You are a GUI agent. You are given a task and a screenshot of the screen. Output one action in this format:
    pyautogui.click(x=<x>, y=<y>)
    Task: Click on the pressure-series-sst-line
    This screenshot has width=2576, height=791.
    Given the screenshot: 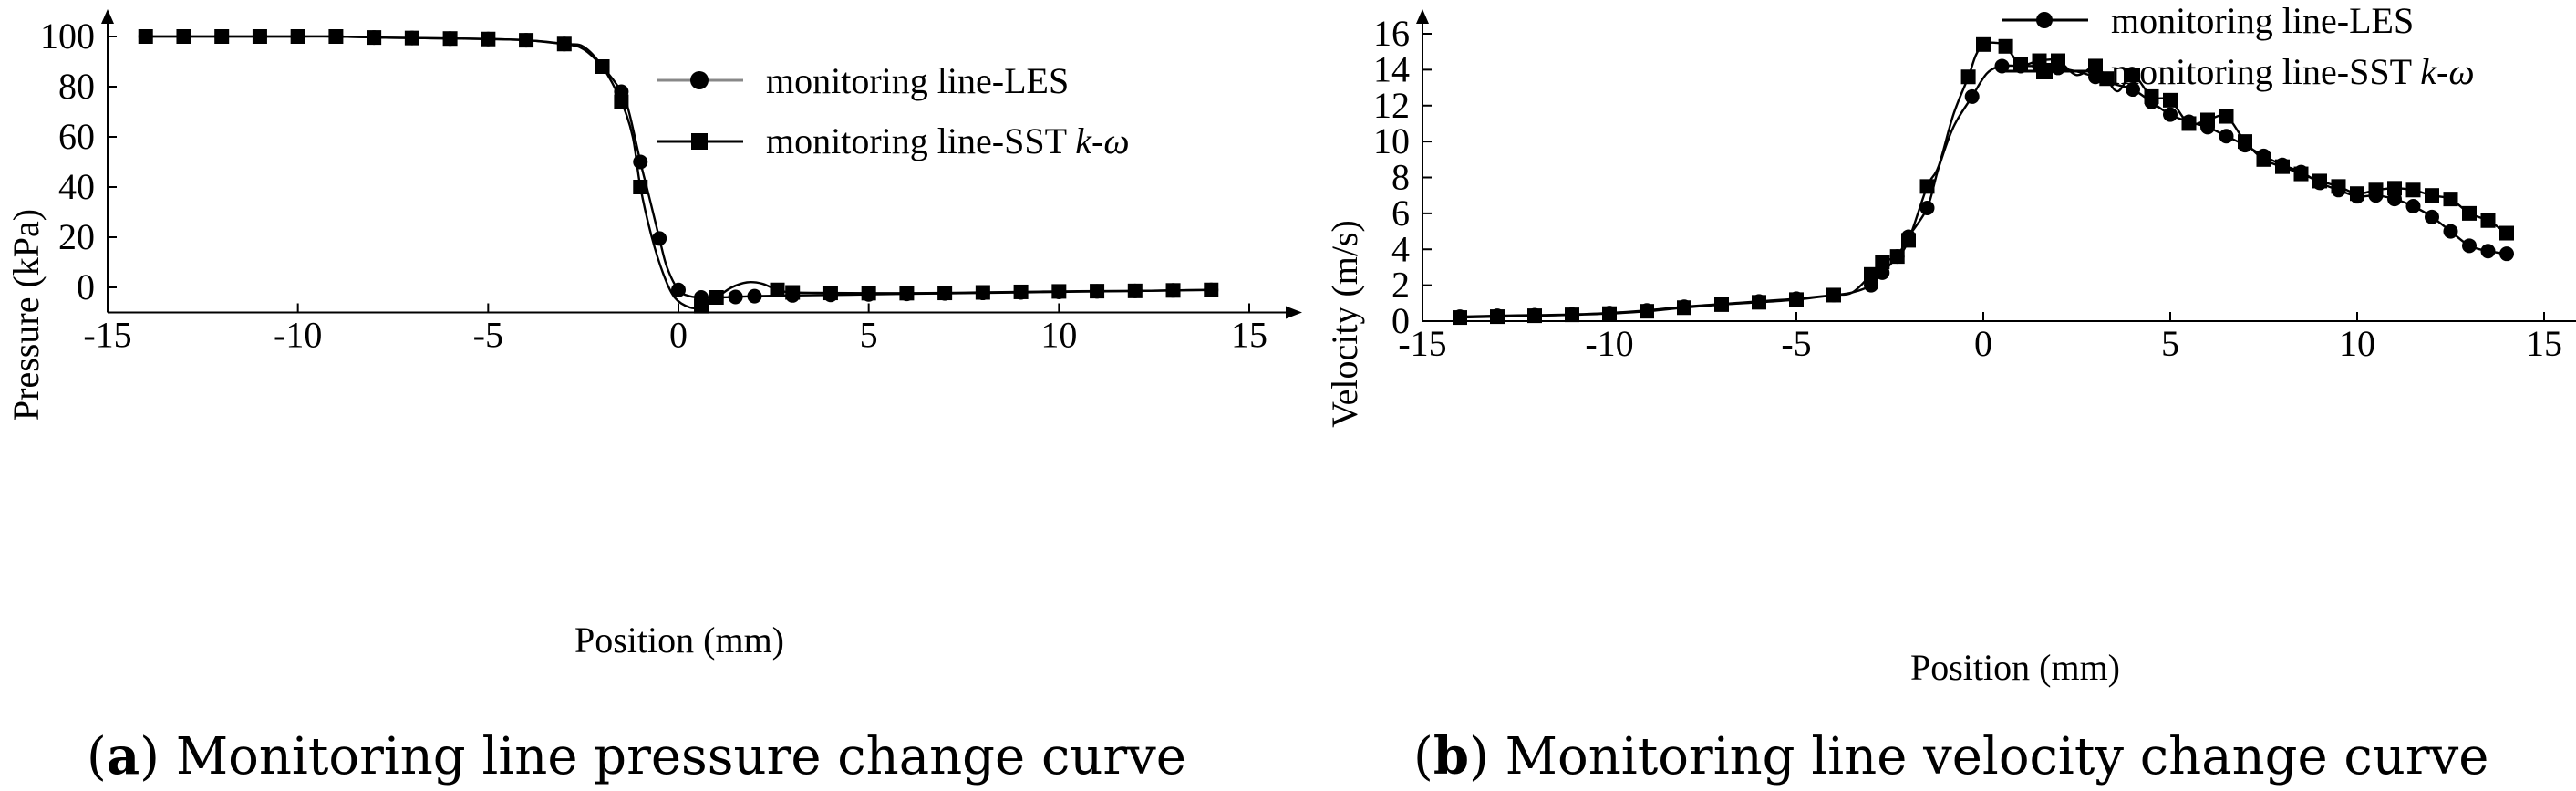 What is the action you would take?
    pyautogui.click(x=678, y=172)
    